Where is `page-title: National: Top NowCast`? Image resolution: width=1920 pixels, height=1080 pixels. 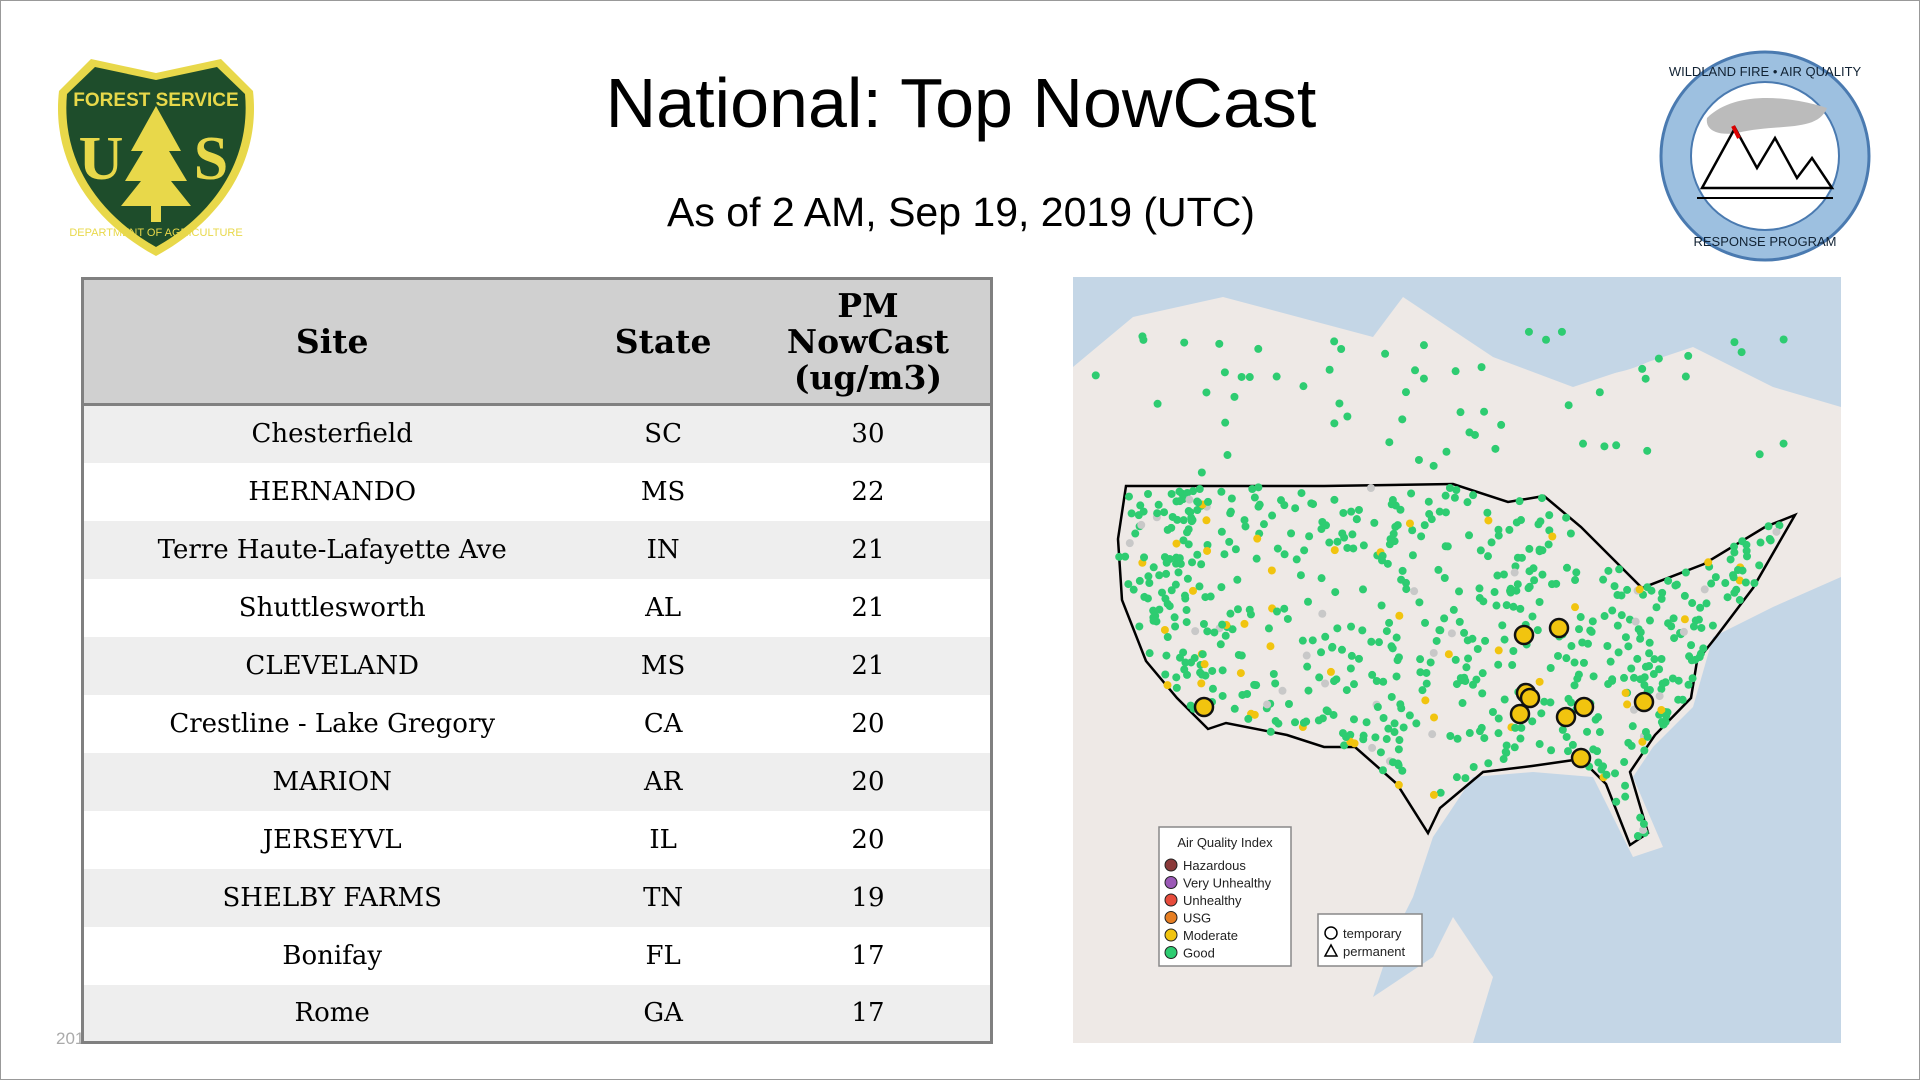 page-title: National: Top NowCast is located at coordinates (961, 103).